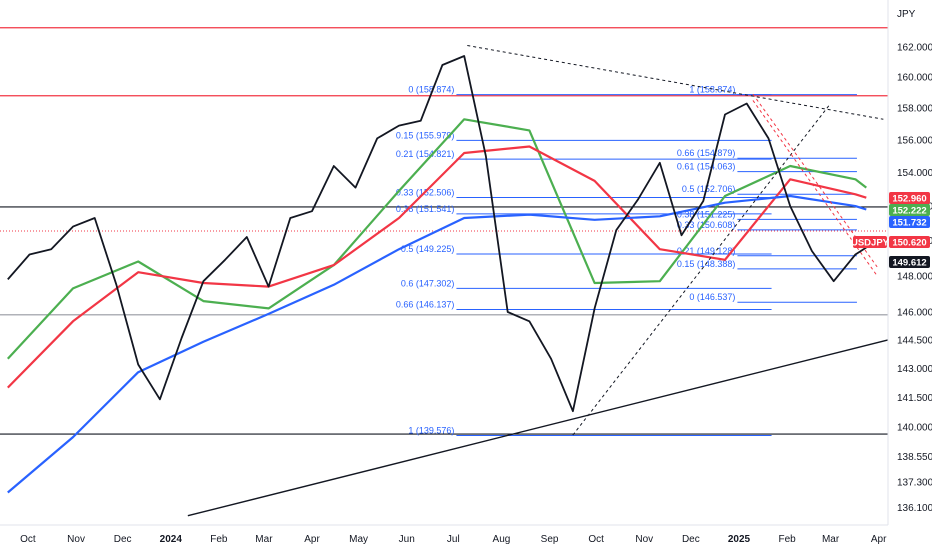 The width and height of the screenshot is (932, 550). Describe the element at coordinates (550, 539) in the screenshot. I see `x-tick-label-11: Sep` at that location.